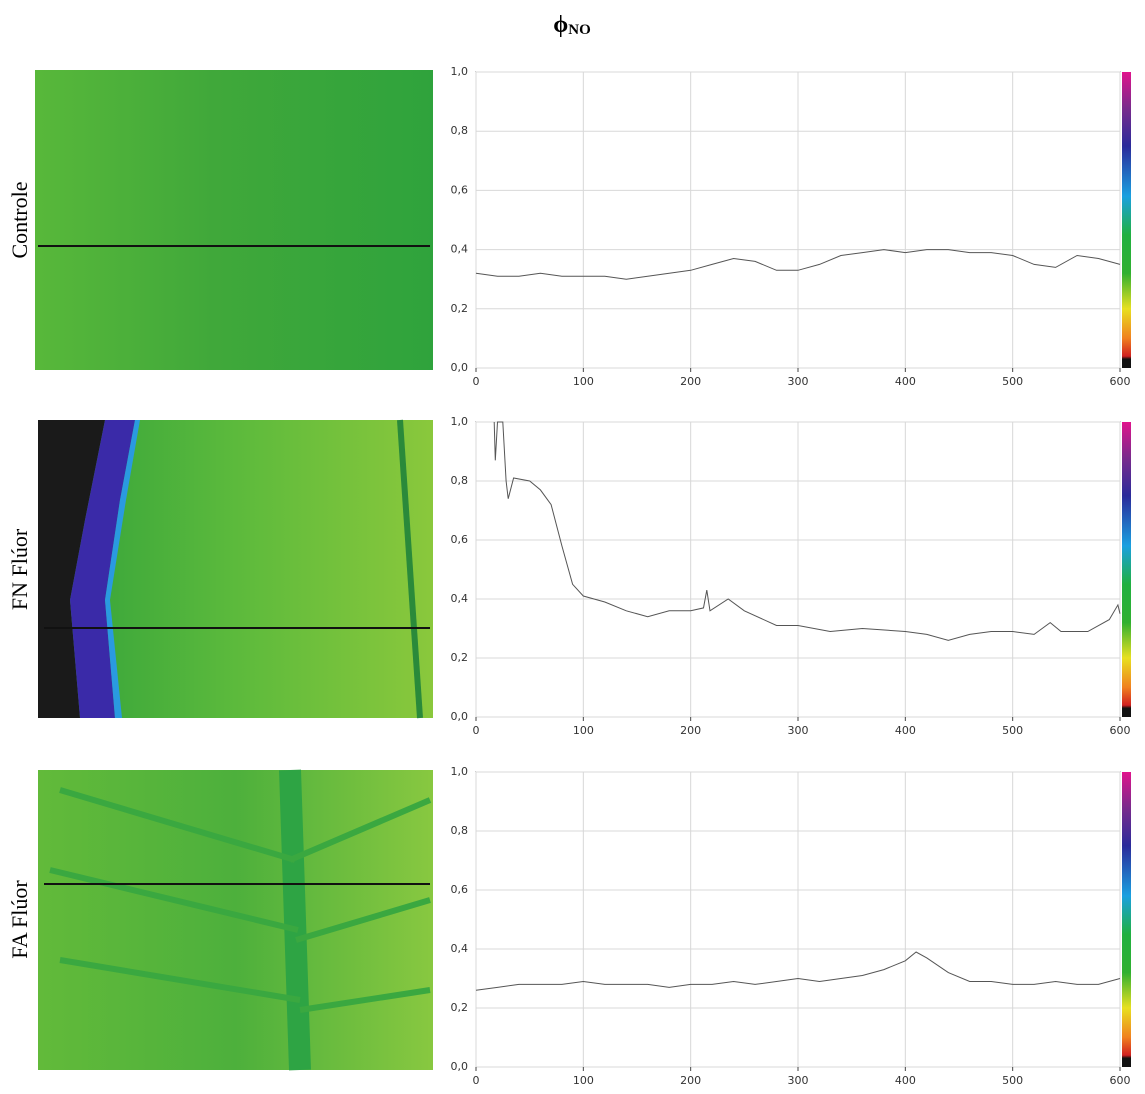 This screenshot has width=1145, height=1094. What do you see at coordinates (19, 569) in the screenshot?
I see `row-label: FN Flúor` at bounding box center [19, 569].